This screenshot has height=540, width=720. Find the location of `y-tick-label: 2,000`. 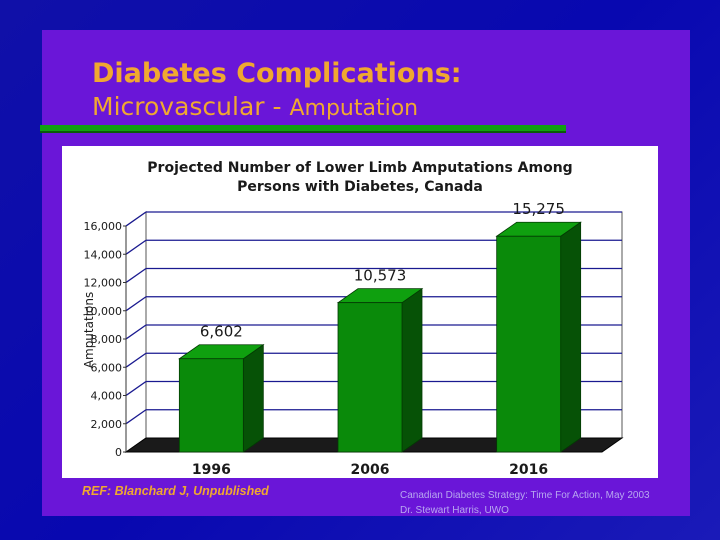

y-tick-label: 2,000 is located at coordinates (107, 424).